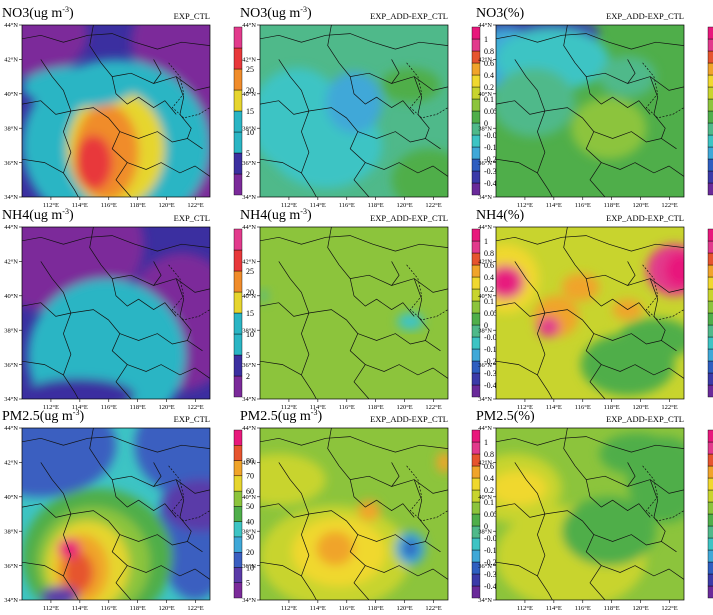  Describe the element at coordinates (249, 531) in the screenshot. I see `y-tick-label: 38°N` at that location.